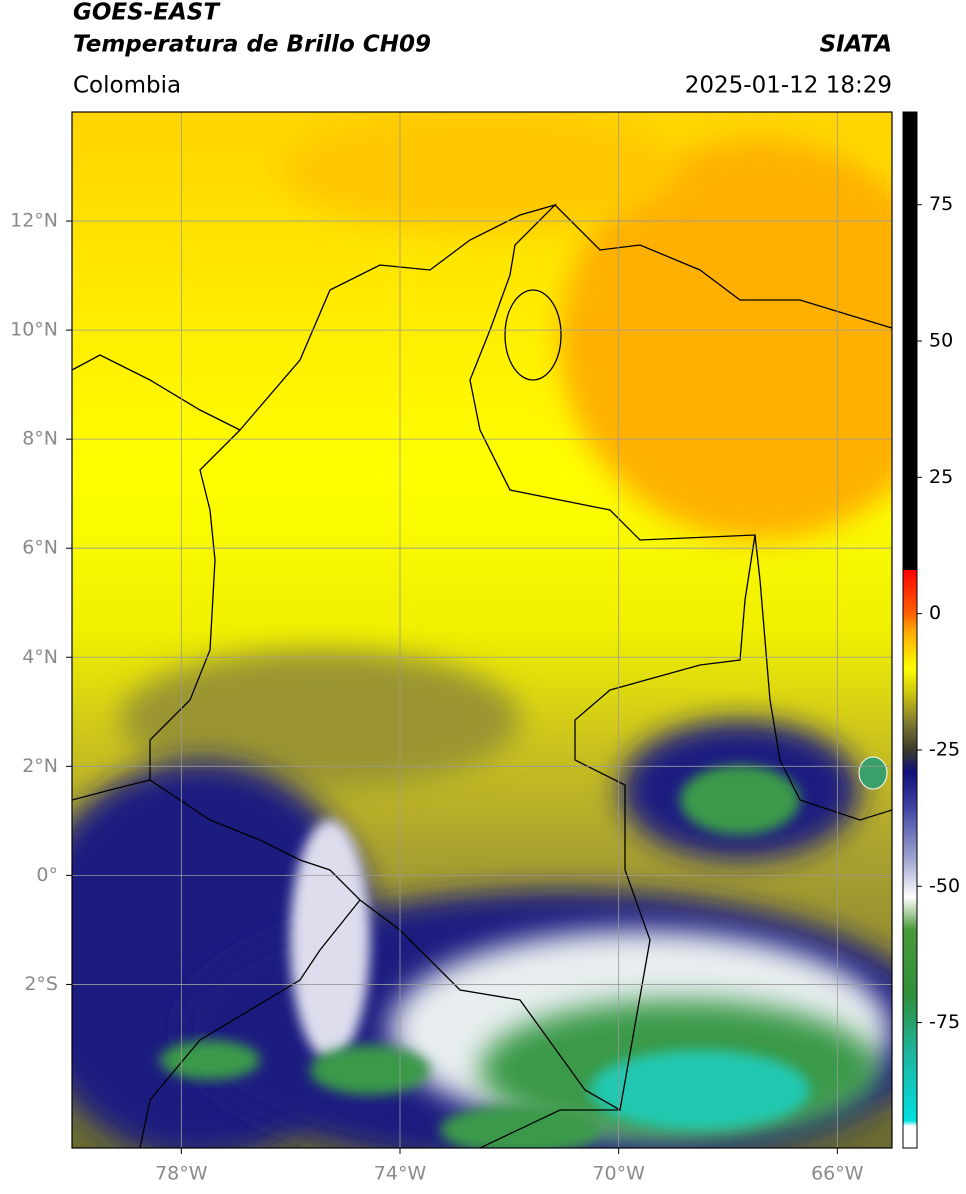 This screenshot has width=966, height=1194. I want to click on y-tick-label: 2°N, so click(40, 766).